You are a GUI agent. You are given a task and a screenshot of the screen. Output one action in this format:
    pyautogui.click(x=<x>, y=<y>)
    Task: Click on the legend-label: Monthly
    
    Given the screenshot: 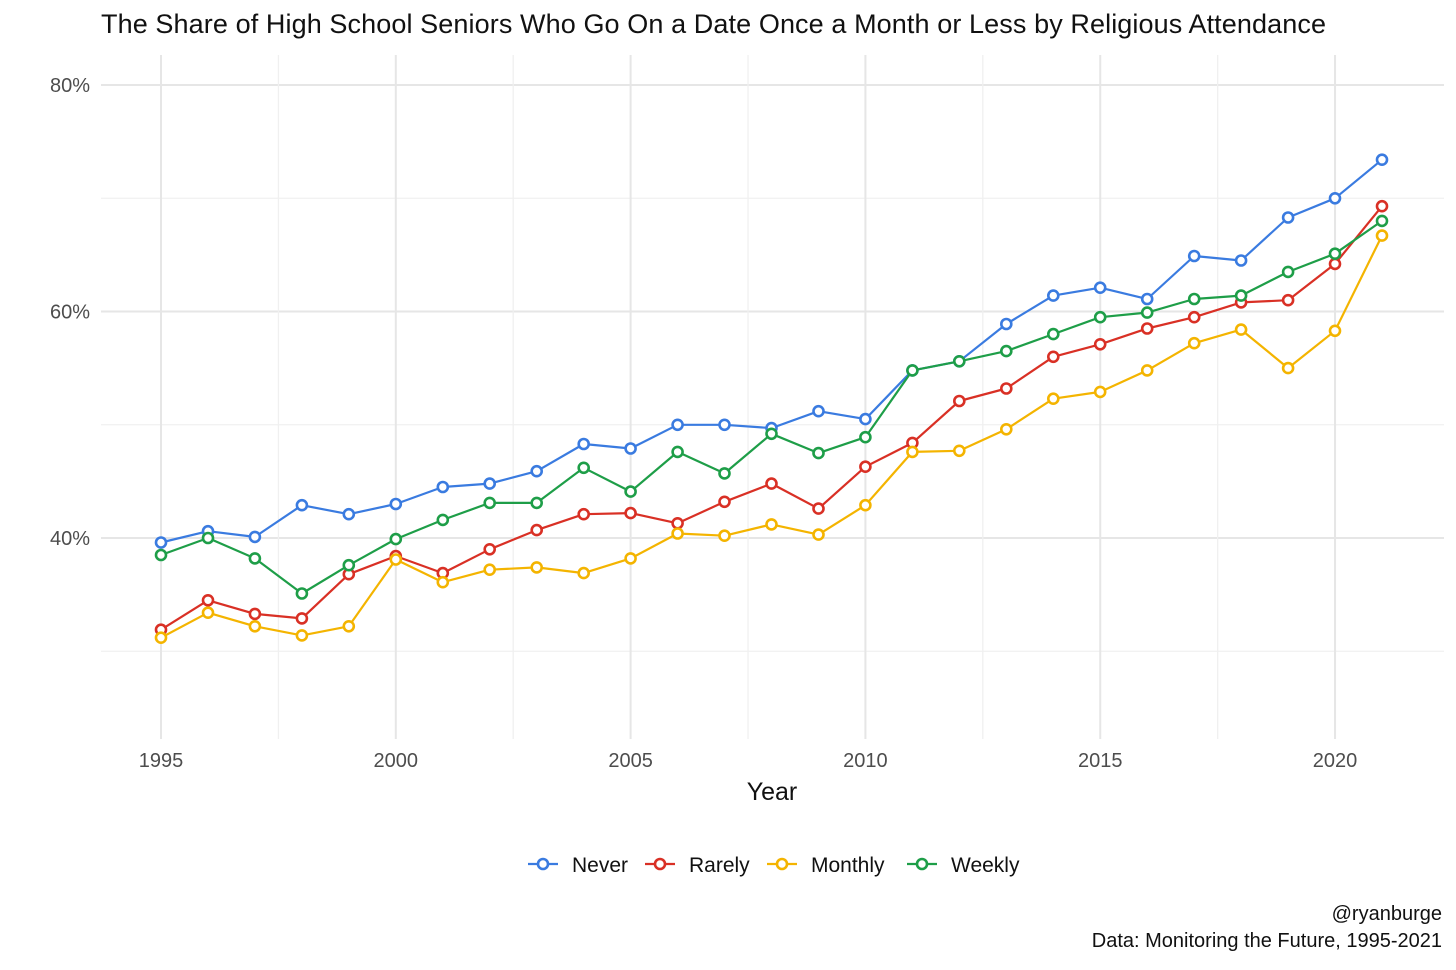 What is the action you would take?
    pyautogui.click(x=848, y=865)
    